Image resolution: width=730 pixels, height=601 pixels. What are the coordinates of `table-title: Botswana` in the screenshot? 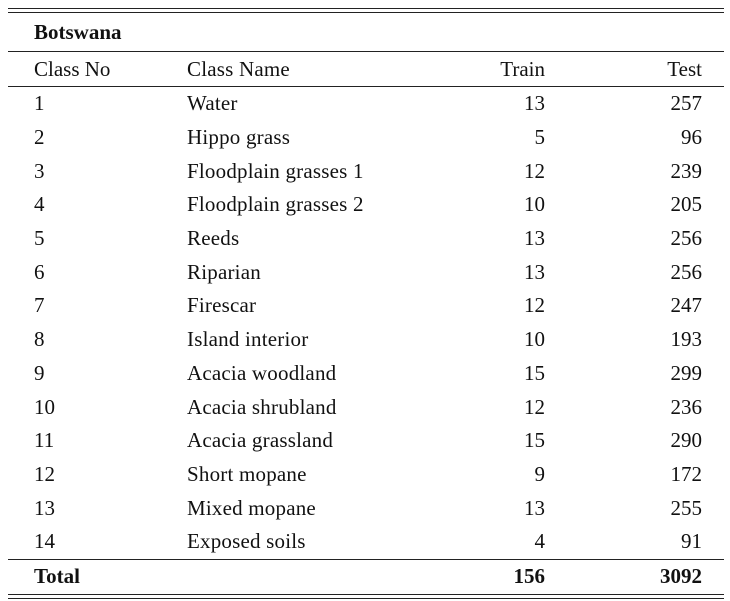 It's located at (366, 32).